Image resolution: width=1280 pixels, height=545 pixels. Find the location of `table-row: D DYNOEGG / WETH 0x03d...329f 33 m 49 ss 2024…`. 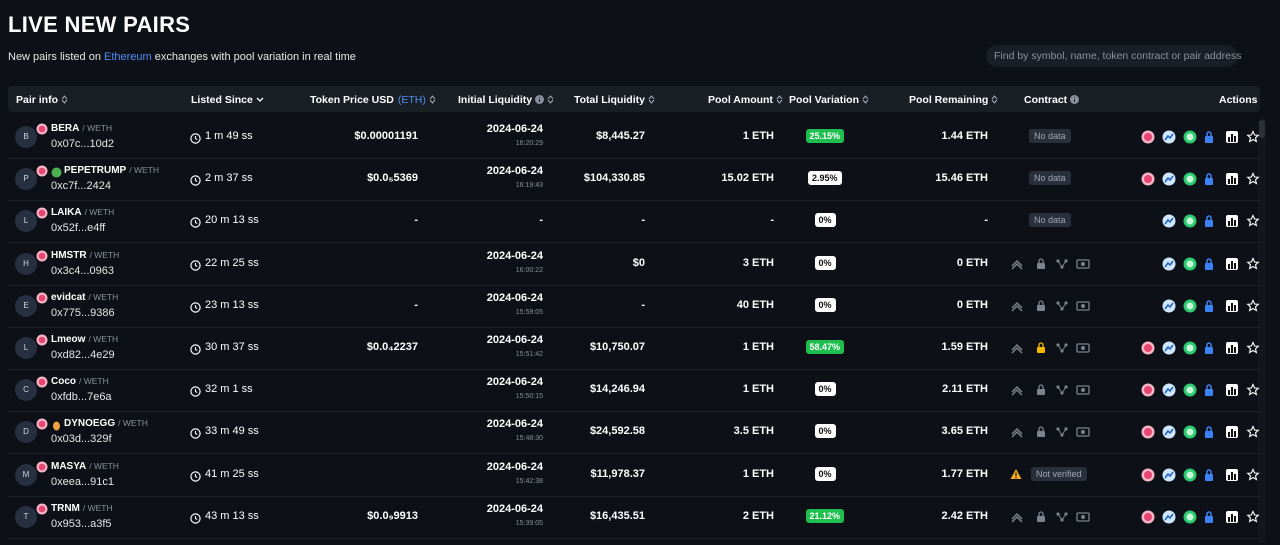

table-row: D DYNOEGG / WETH 0x03d...329f 33 m 49 ss 2024… is located at coordinates (634, 433).